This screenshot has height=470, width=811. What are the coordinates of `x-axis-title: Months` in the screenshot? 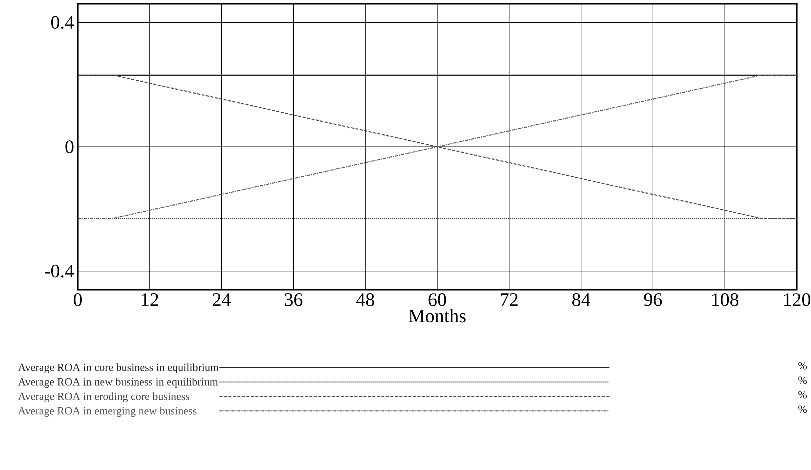 It's located at (437, 316).